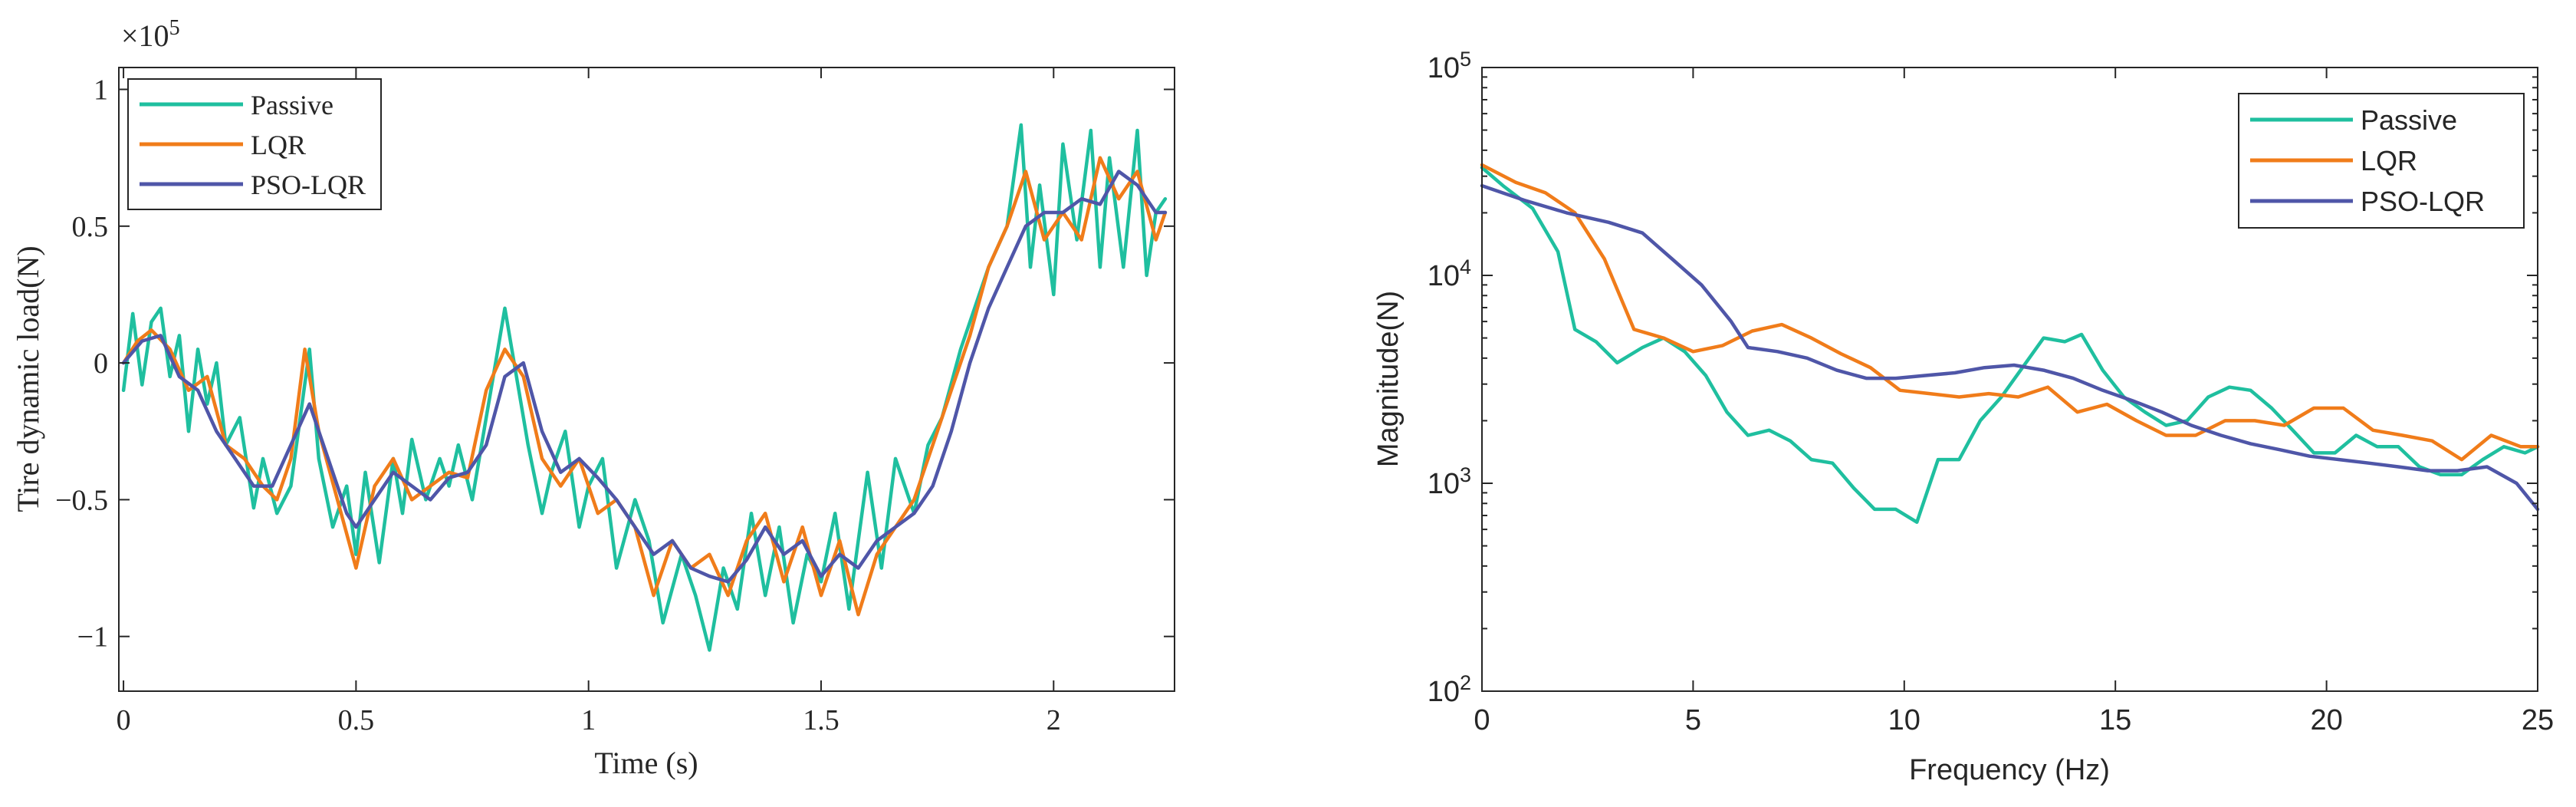  What do you see at coordinates (1053, 720) in the screenshot?
I see `x-tick-label: 2` at bounding box center [1053, 720].